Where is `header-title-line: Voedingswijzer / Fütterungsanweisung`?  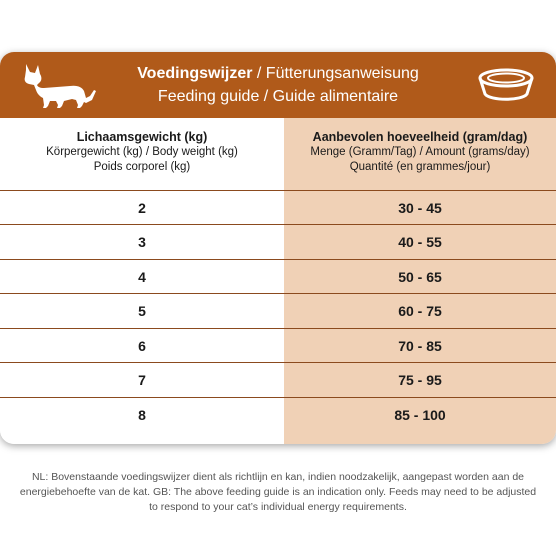
header-title-line: Voedingswijzer / Fütterungsanweisung is located at coordinates (278, 74).